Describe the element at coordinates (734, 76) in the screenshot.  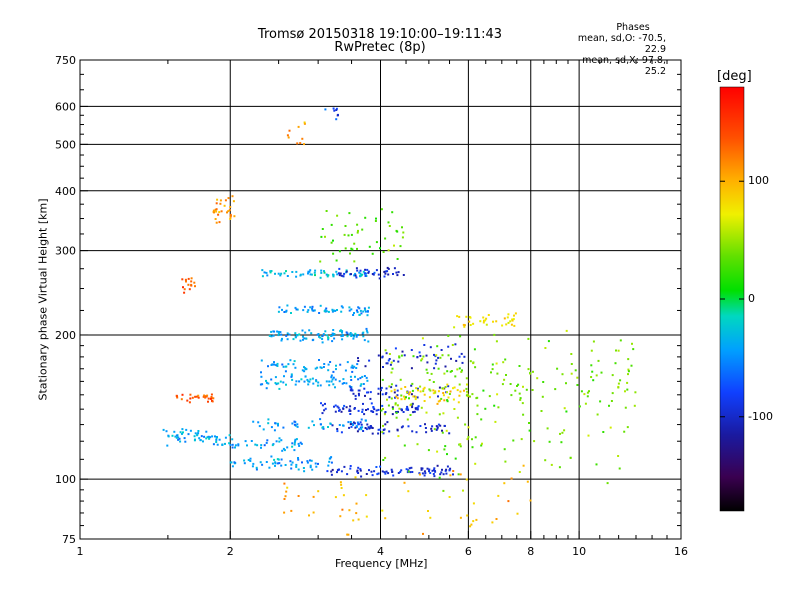
I see `colorbar-unit: [deg]` at that location.